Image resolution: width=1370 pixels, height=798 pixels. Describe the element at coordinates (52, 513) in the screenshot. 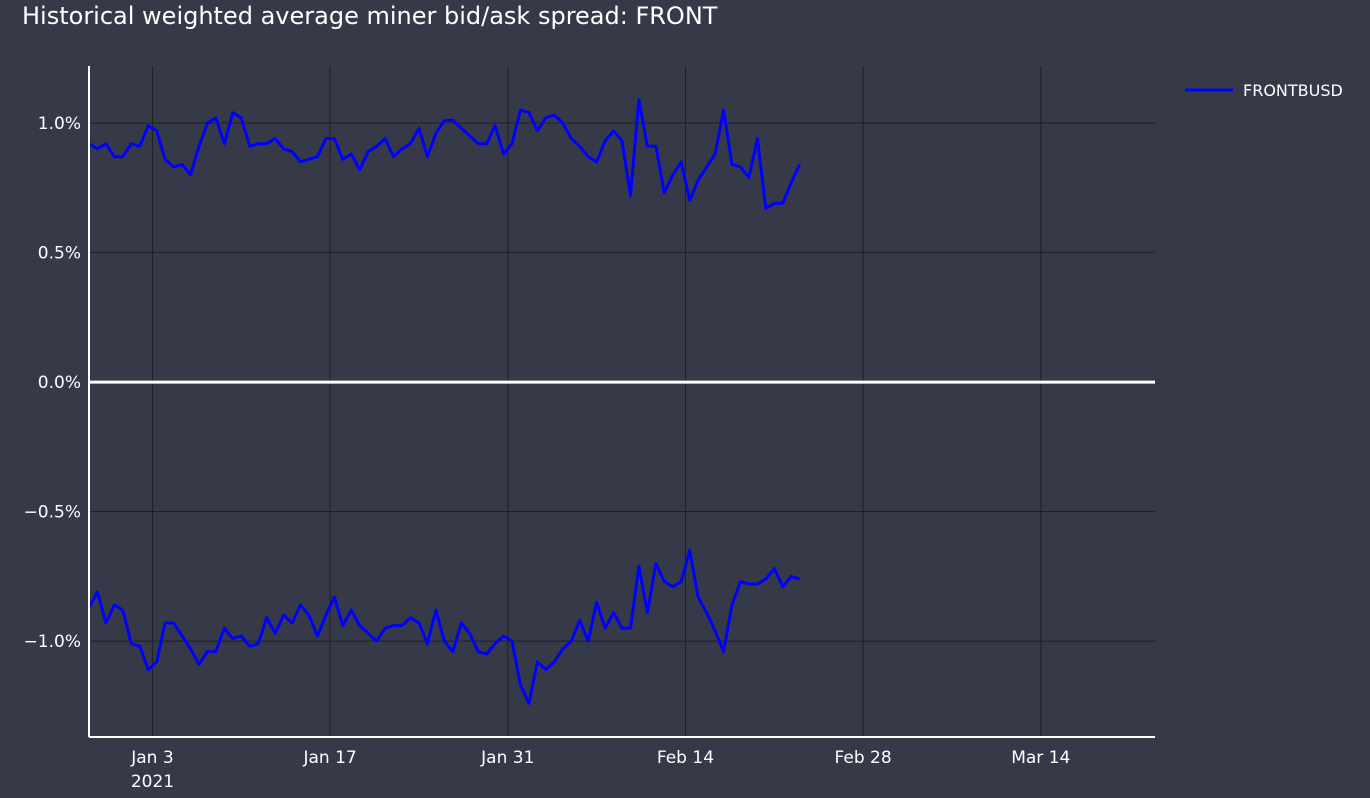

I see `y-tick-label: −0.5%` at that location.